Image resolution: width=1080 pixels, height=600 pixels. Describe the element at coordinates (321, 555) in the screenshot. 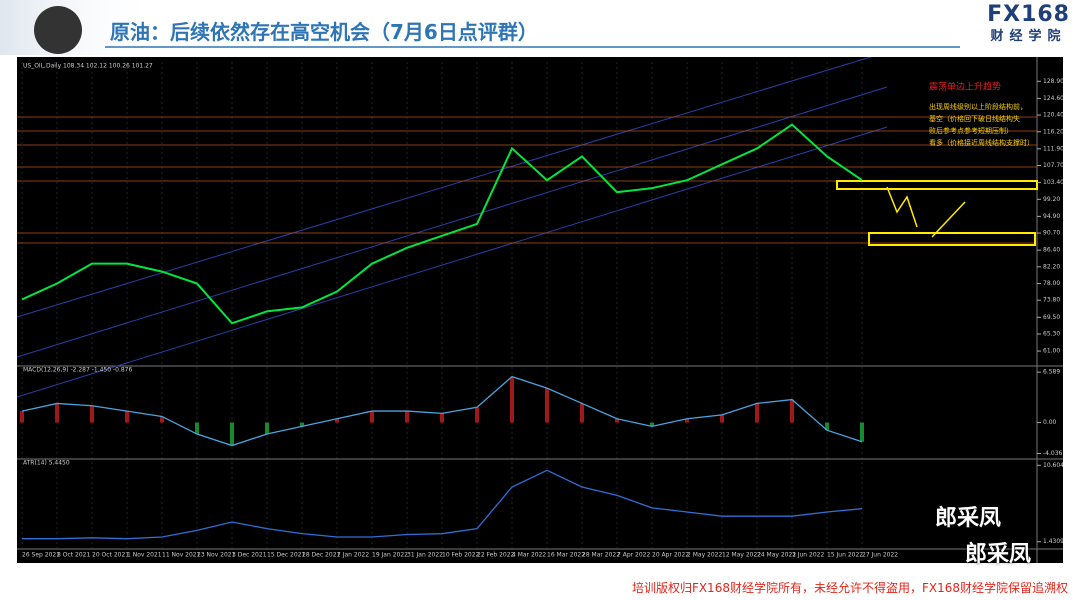

I see `x-tick-label: 28 Dec 2021` at that location.